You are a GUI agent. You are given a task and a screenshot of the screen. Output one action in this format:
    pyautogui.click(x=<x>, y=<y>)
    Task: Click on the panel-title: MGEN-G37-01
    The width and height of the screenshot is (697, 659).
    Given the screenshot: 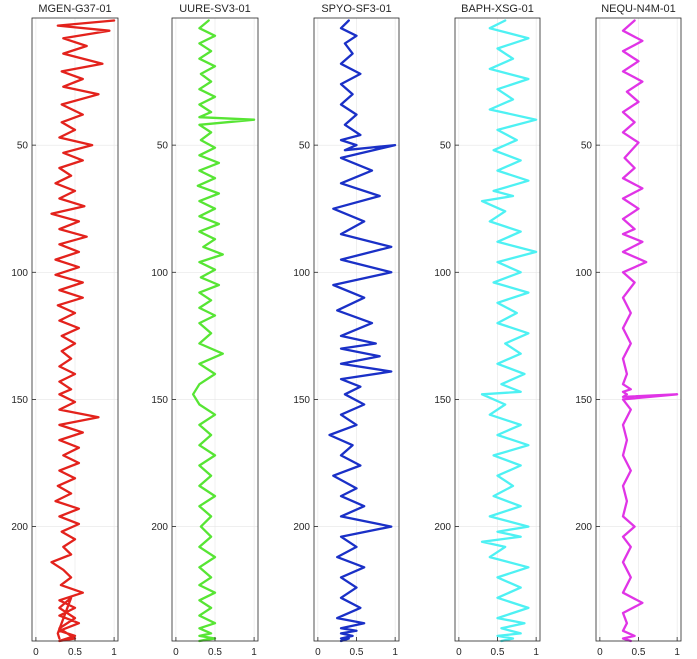 What is the action you would take?
    pyautogui.click(x=74, y=9)
    